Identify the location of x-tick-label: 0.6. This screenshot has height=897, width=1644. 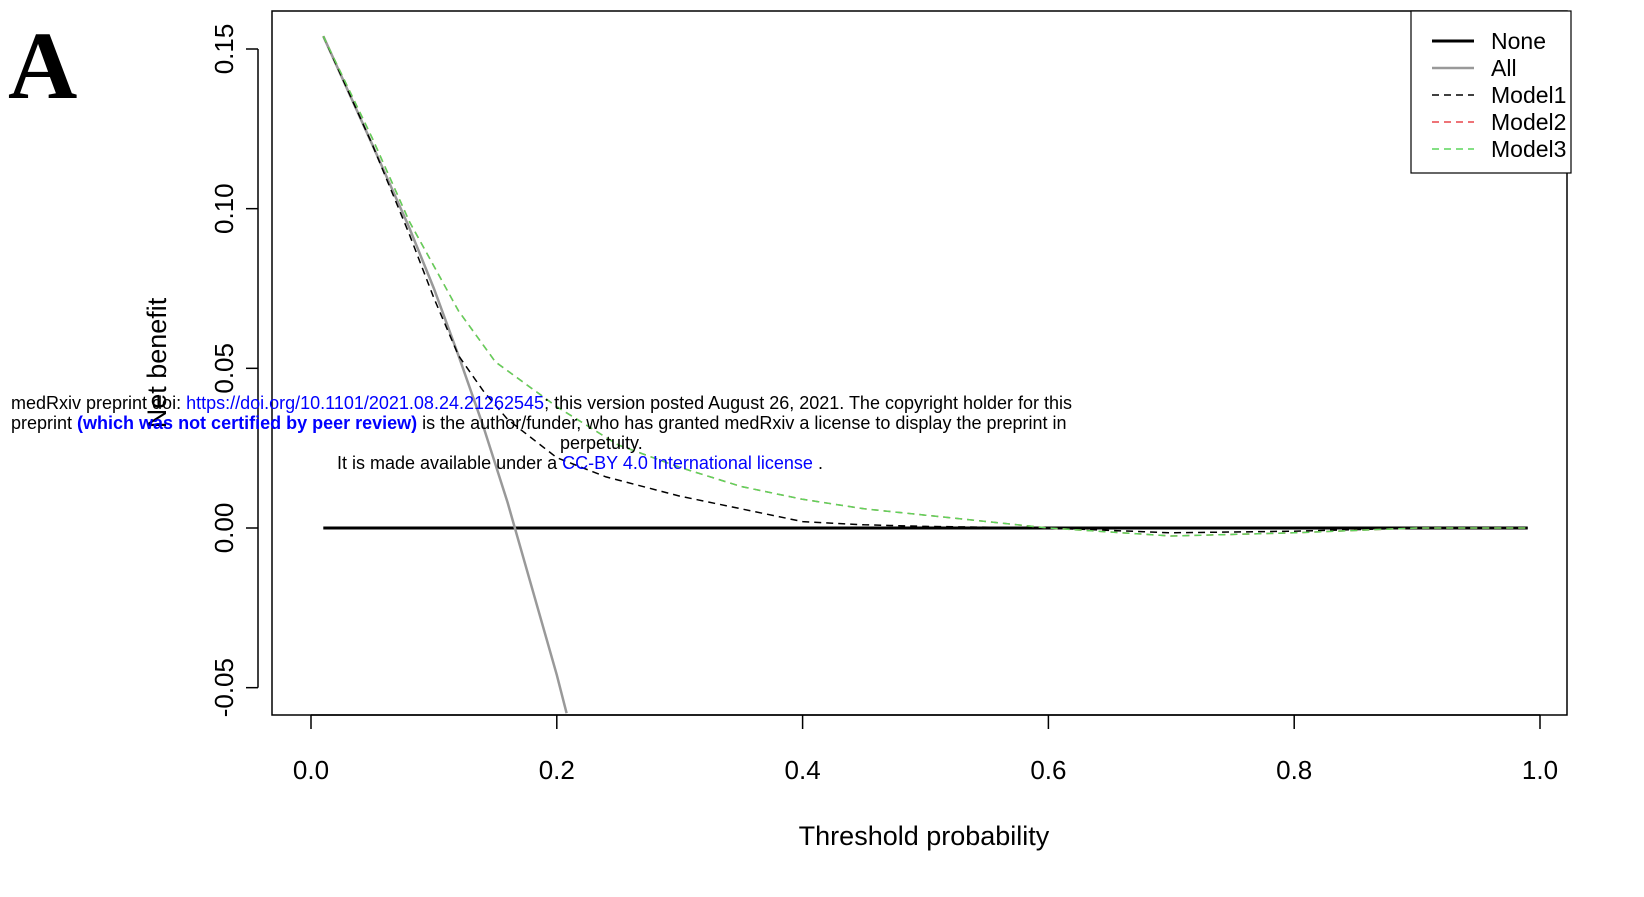
(1048, 770).